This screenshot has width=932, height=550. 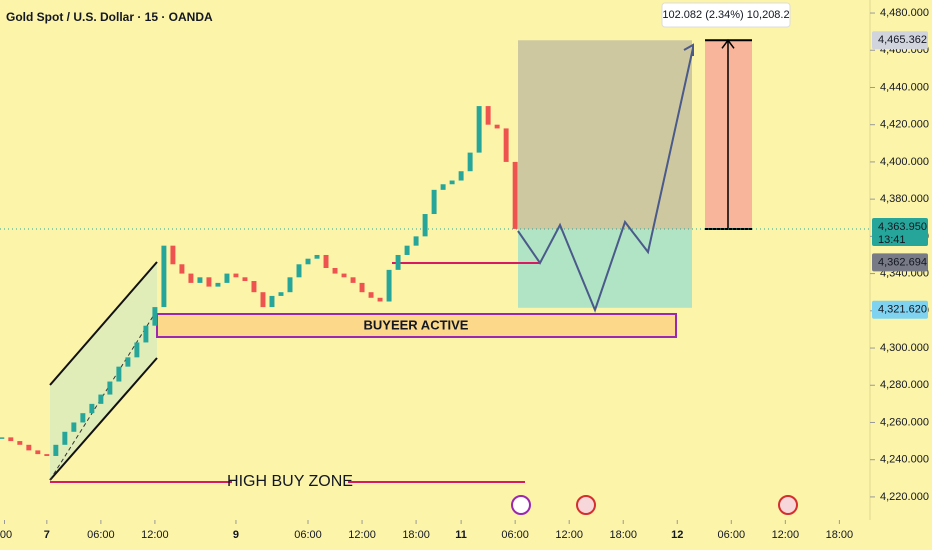 I want to click on stop-zone, so click(x=605, y=268).